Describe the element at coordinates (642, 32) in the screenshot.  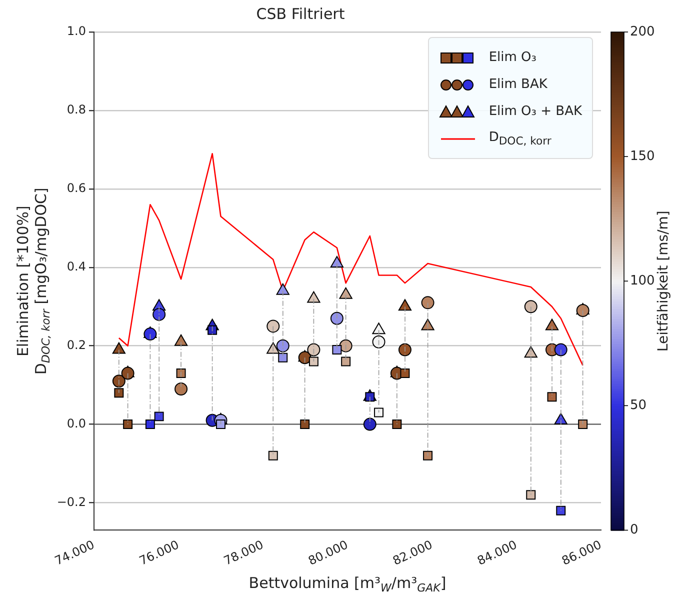
I see `color-bar-label: 200` at that location.